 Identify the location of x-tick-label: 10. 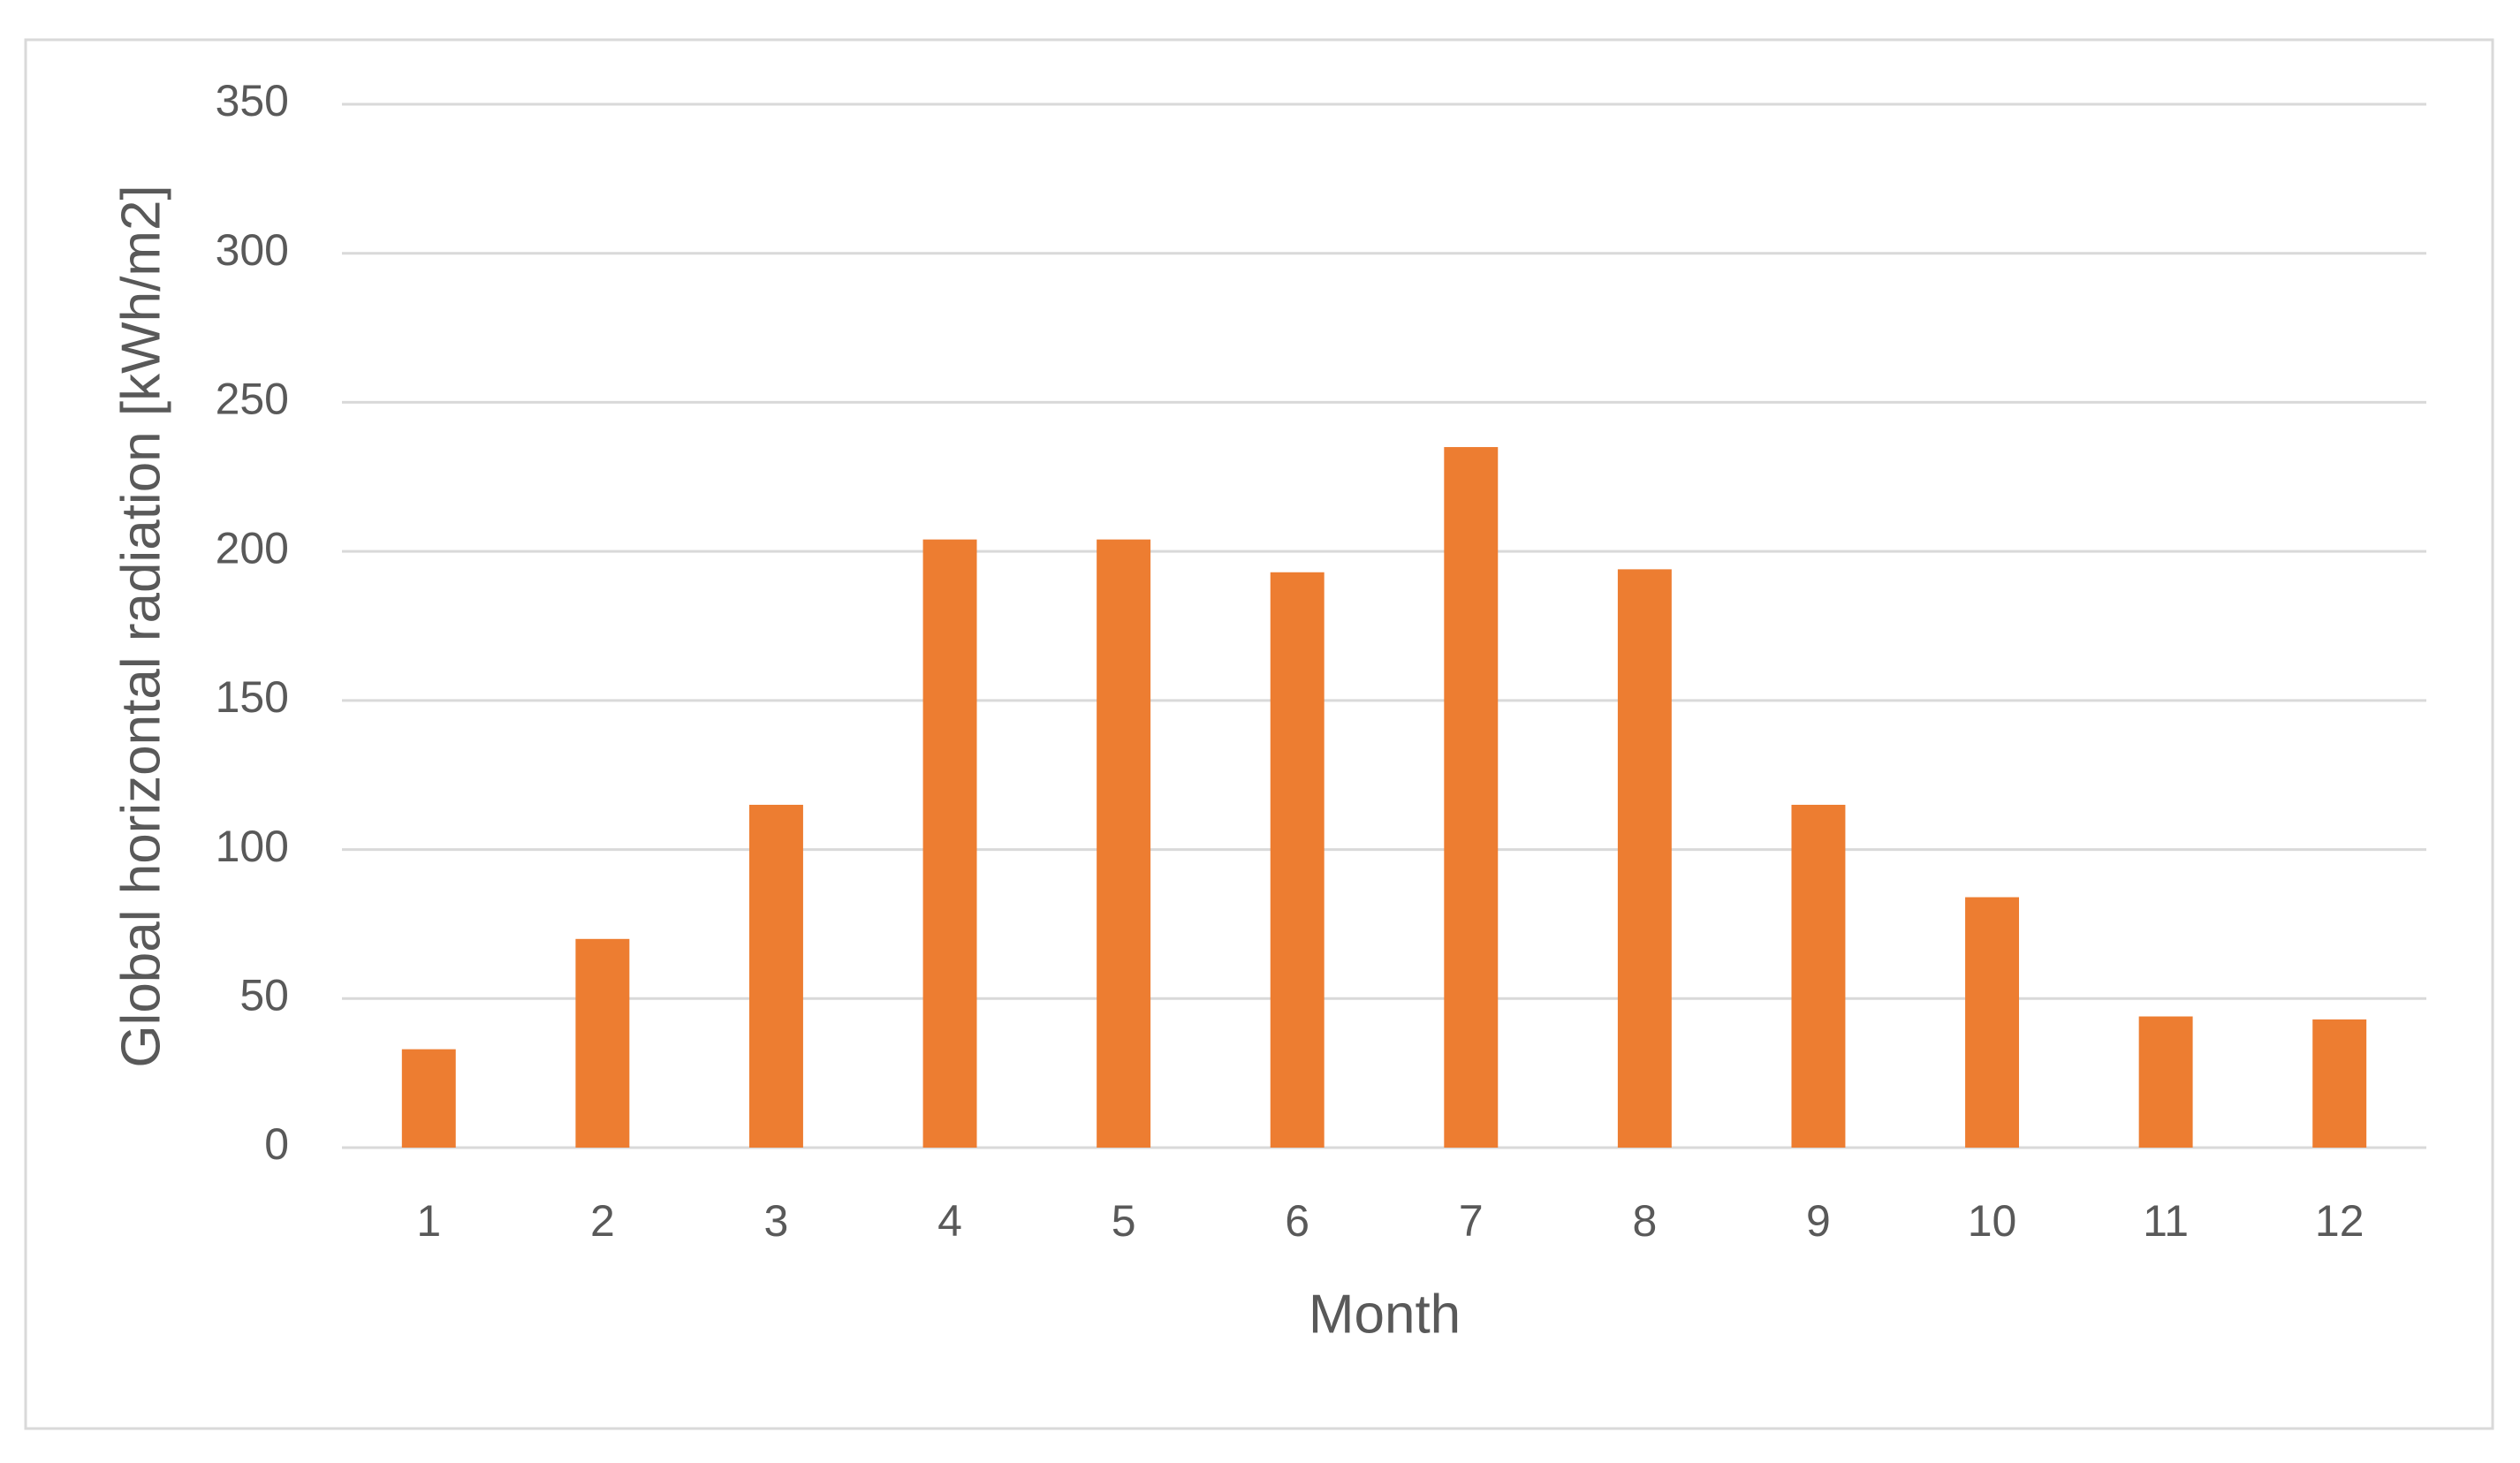
(1992, 1221).